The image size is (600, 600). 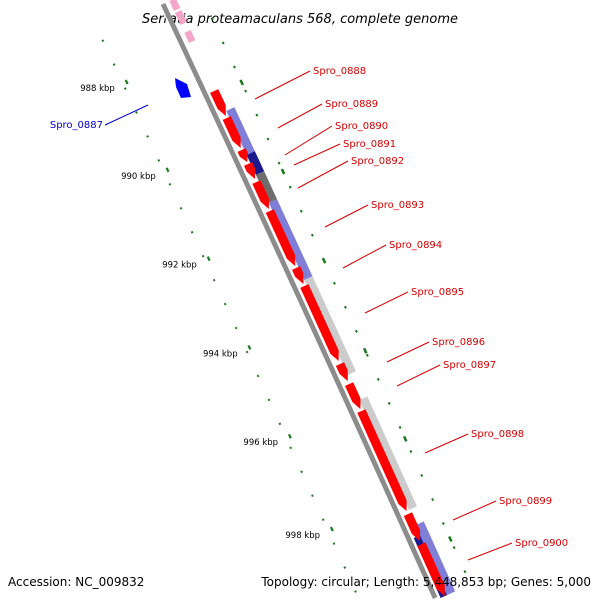 What do you see at coordinates (339, 71) in the screenshot?
I see `gene-label: Spro_0888` at bounding box center [339, 71].